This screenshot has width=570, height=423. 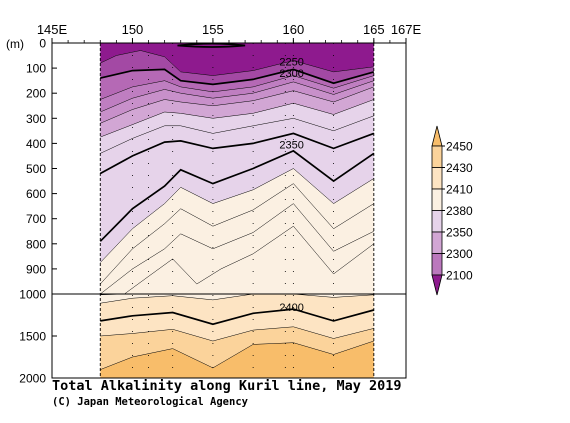 I want to click on contour-line-surface-patch, so click(x=211, y=45).